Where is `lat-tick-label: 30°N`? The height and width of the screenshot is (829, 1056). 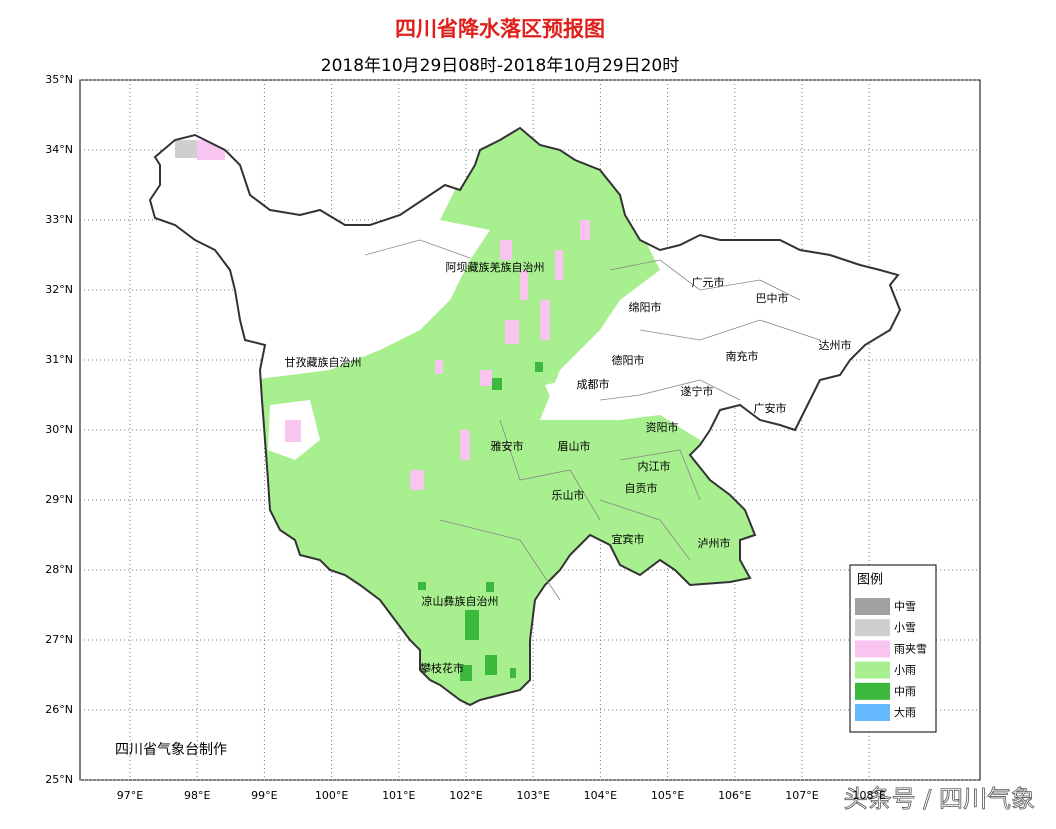 lat-tick-label: 30°N is located at coordinates (59, 429).